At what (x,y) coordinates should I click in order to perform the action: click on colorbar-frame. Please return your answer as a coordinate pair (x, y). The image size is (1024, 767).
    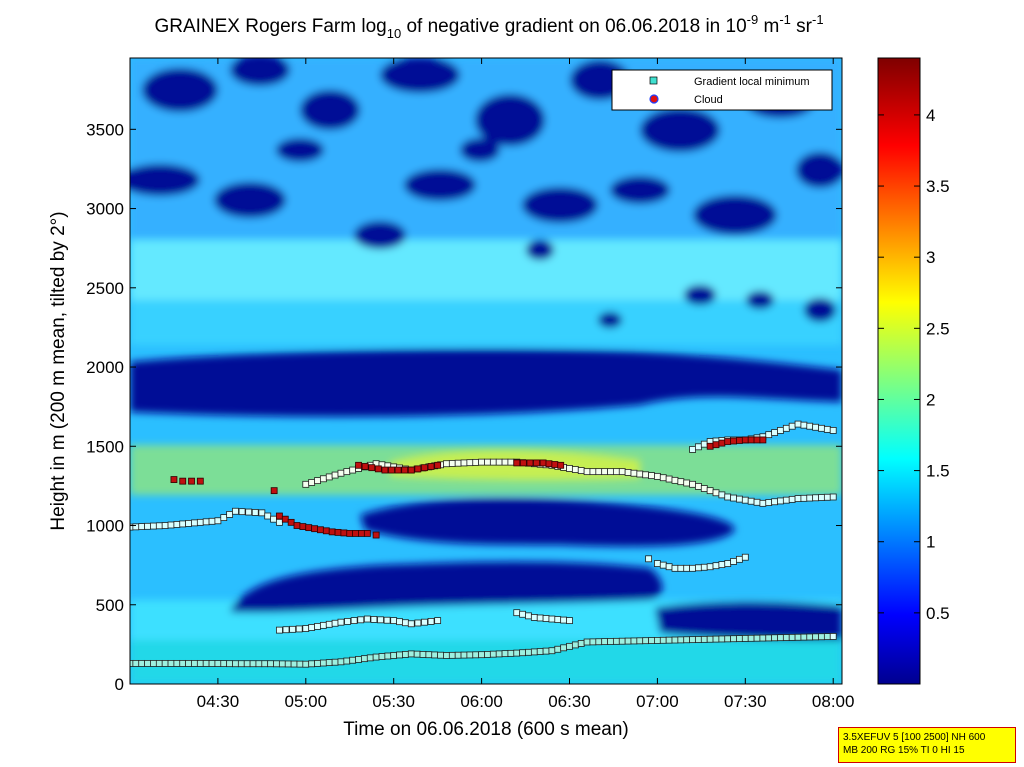
    Looking at the image, I should click on (899, 371).